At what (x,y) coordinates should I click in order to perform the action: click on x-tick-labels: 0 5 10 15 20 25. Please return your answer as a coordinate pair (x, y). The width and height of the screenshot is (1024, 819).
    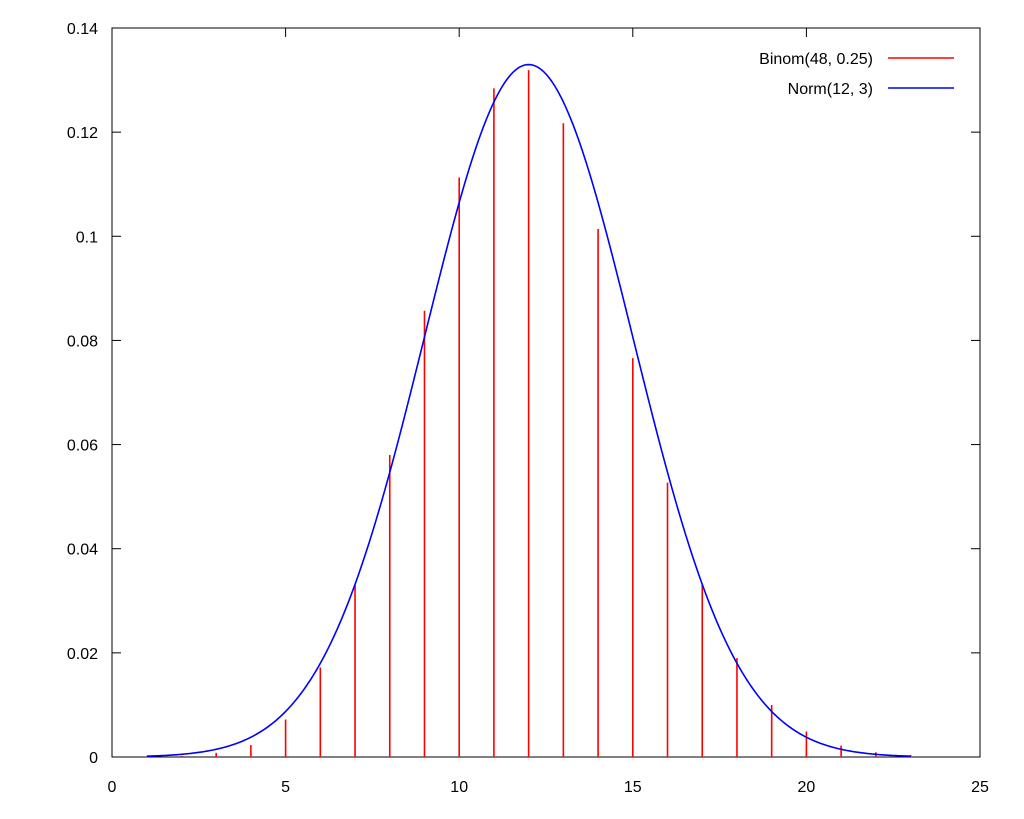
    Looking at the image, I should click on (548, 787).